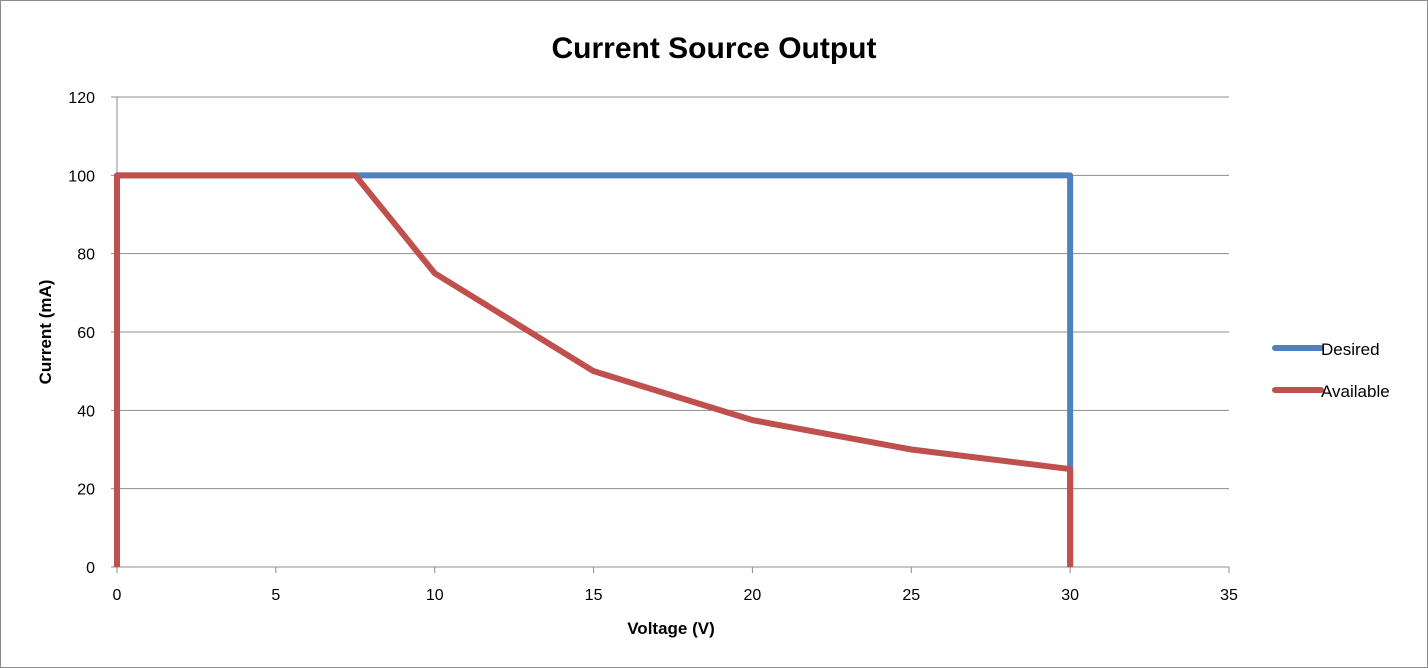  I want to click on y-tick-label: 100, so click(81, 176).